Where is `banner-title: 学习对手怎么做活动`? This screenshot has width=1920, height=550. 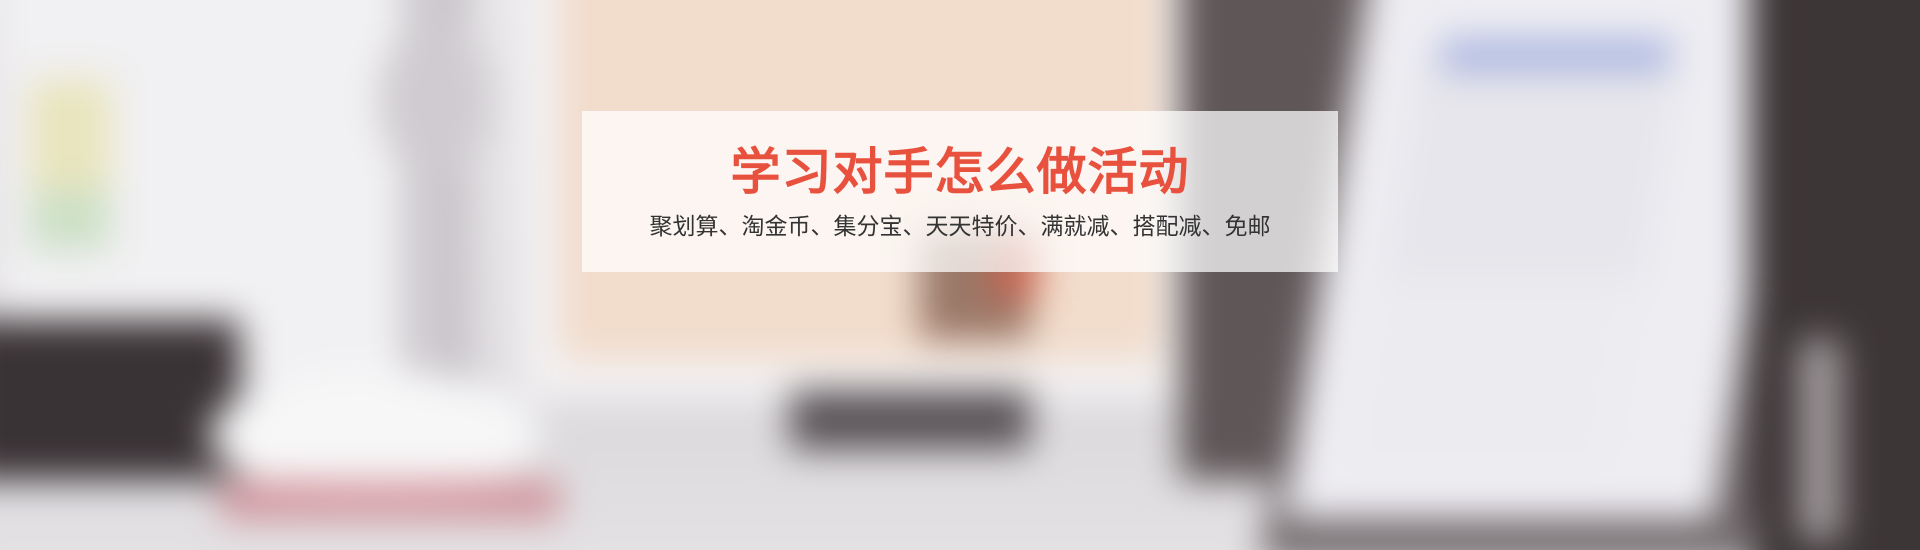
banner-title: 学习对手怎么做活动 is located at coordinates (960, 172).